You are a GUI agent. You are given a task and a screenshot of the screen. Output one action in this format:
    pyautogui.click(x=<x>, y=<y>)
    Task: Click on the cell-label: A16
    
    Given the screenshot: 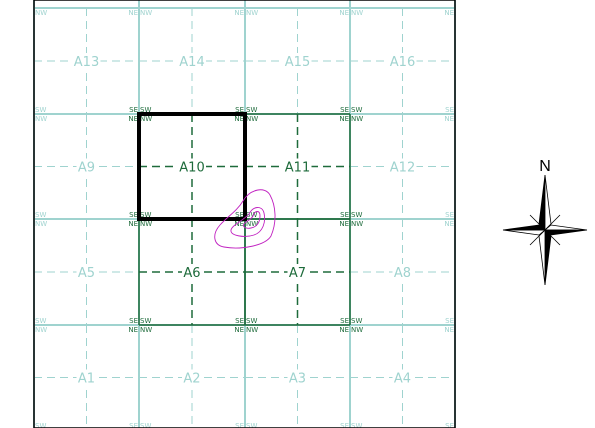 What is the action you would take?
    pyautogui.click(x=402, y=62)
    